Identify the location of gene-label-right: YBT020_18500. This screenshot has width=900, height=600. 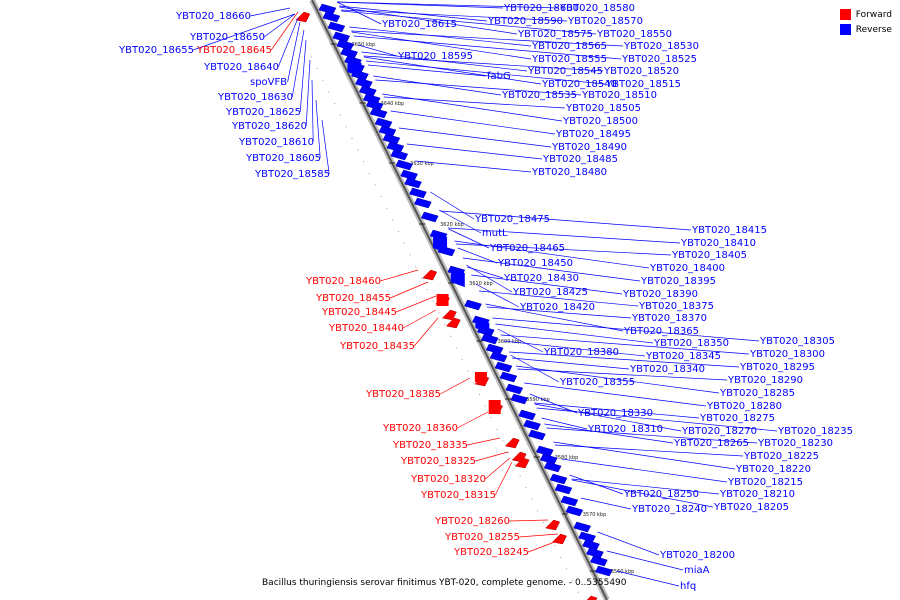
(600, 121).